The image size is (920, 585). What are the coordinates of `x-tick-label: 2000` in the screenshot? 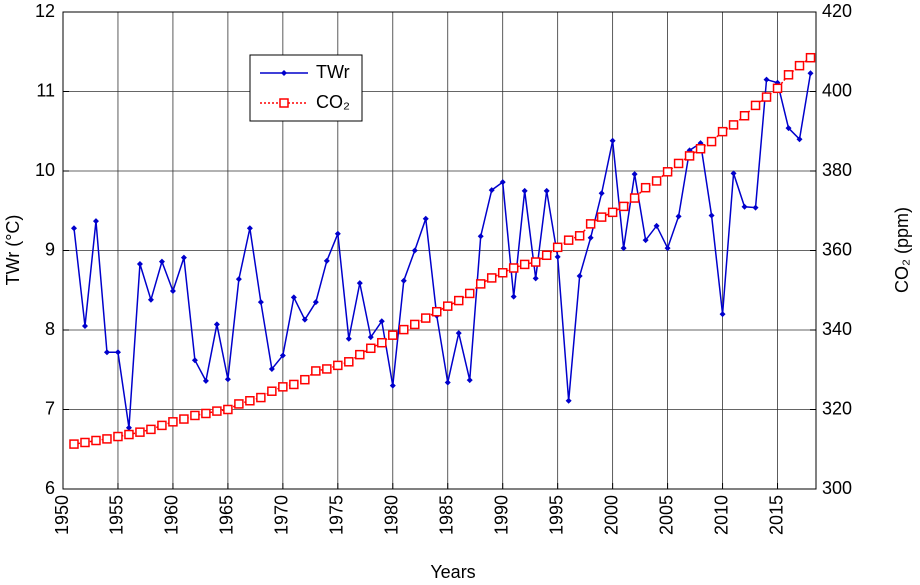 It's located at (611, 515).